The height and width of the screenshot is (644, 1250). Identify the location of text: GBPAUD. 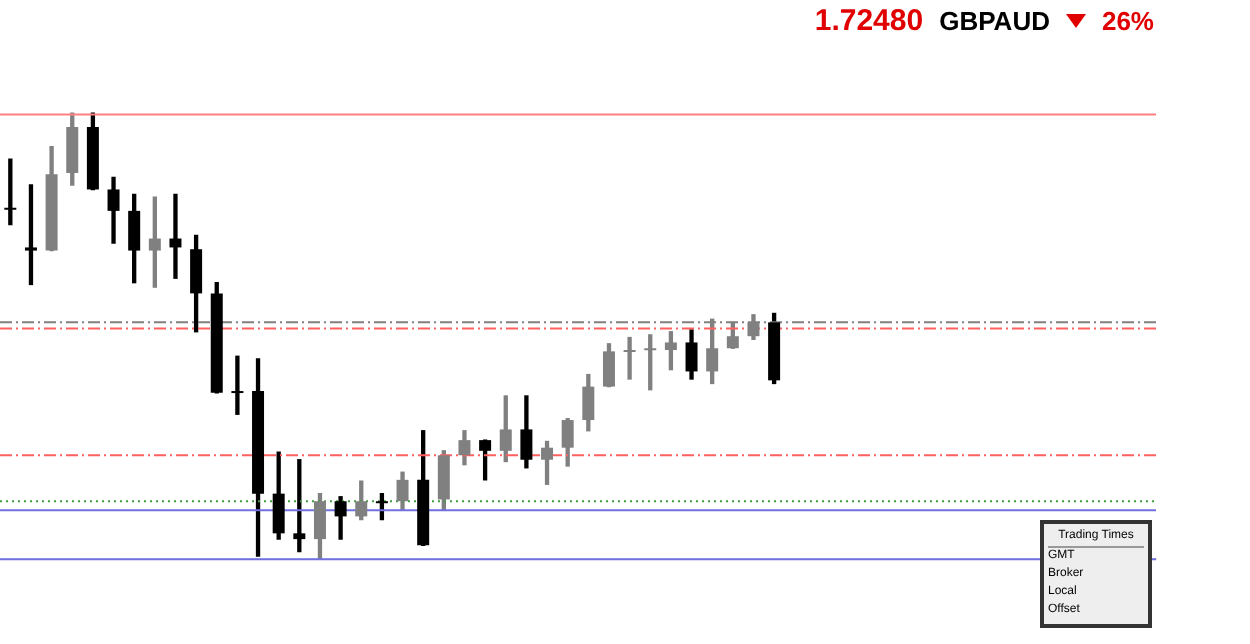
(994, 21).